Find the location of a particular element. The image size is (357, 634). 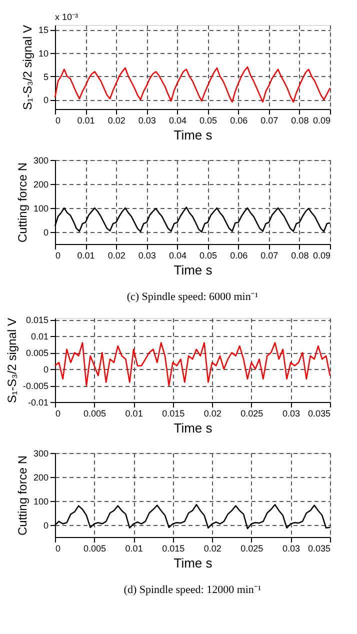

y-tick-label: 0.015 is located at coordinates (37, 320).